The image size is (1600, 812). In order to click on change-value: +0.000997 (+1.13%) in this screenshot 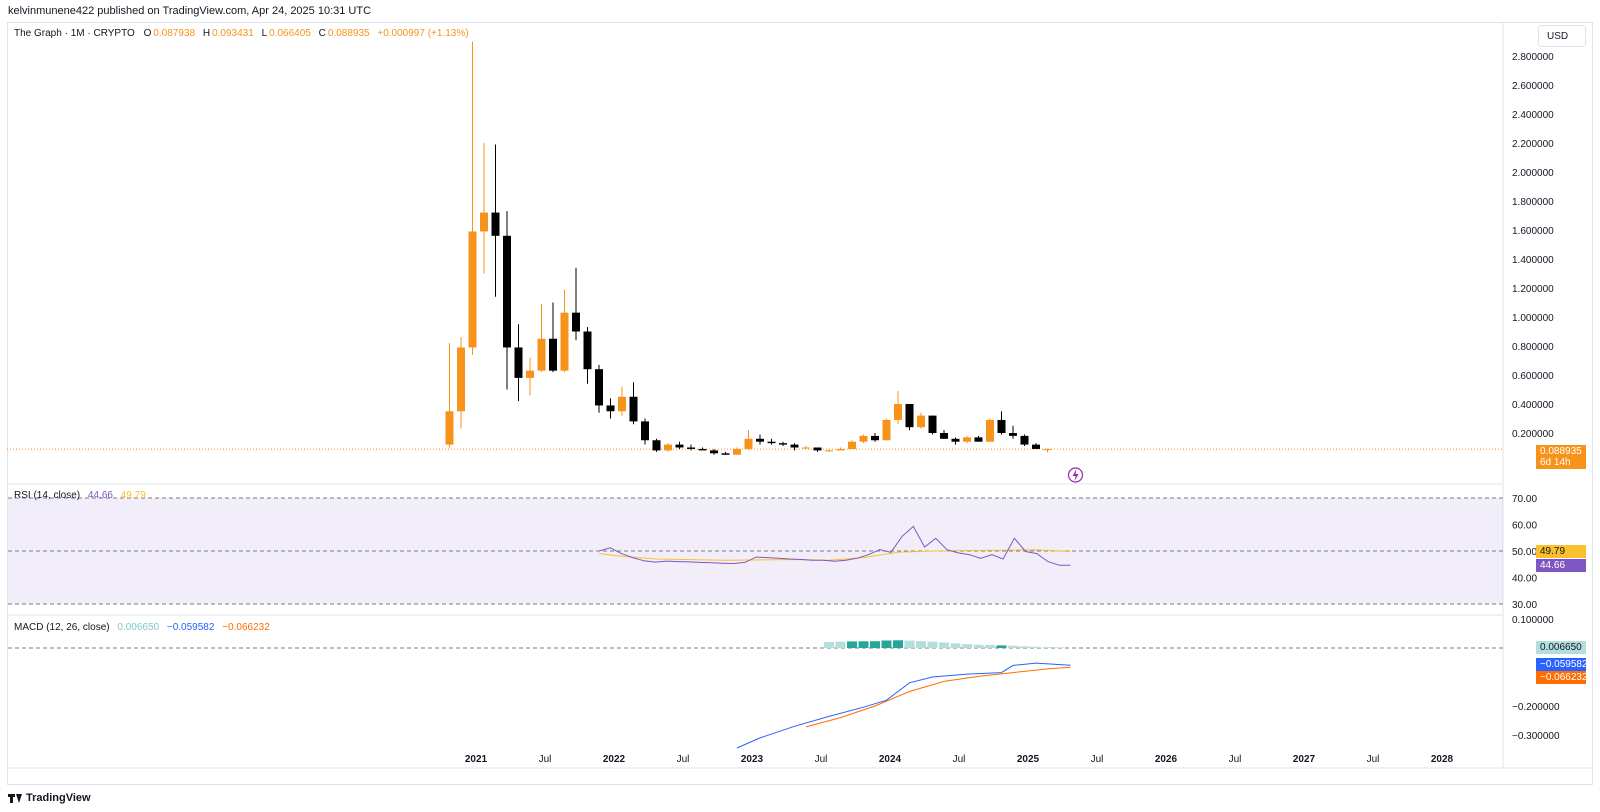, I will do `click(423, 33)`.